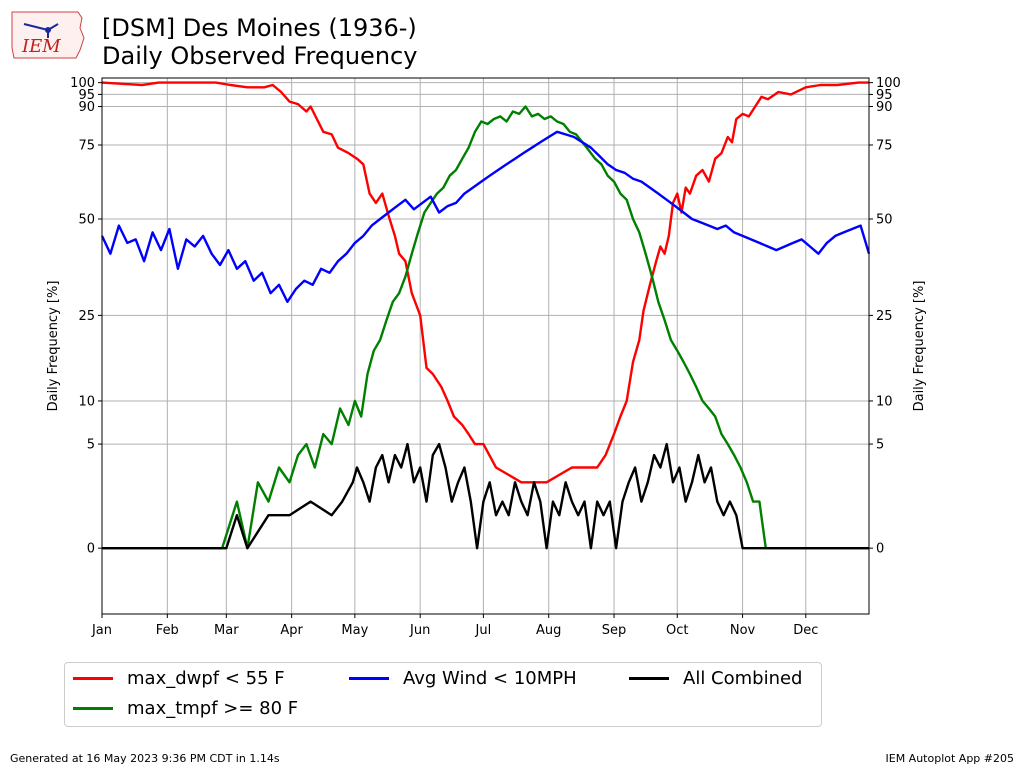  What do you see at coordinates (880, 549) in the screenshot?
I see `y-tick-label-right: 0` at bounding box center [880, 549].